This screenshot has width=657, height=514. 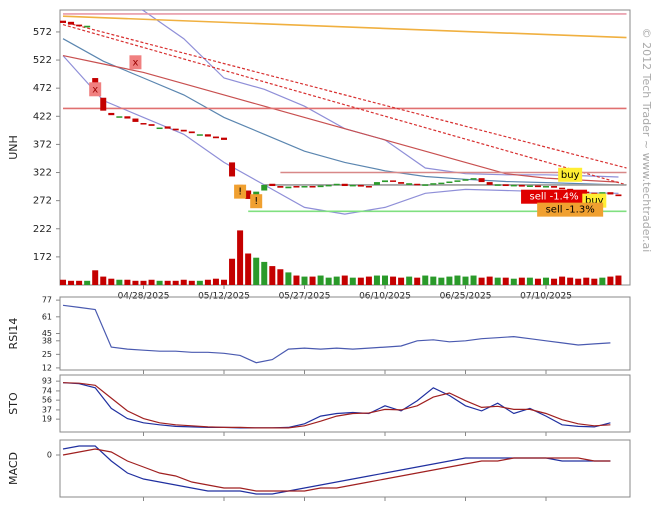 What do you see at coordinates (553, 197) in the screenshot?
I see `annotation-label: sell -1.4%` at bounding box center [553, 197].